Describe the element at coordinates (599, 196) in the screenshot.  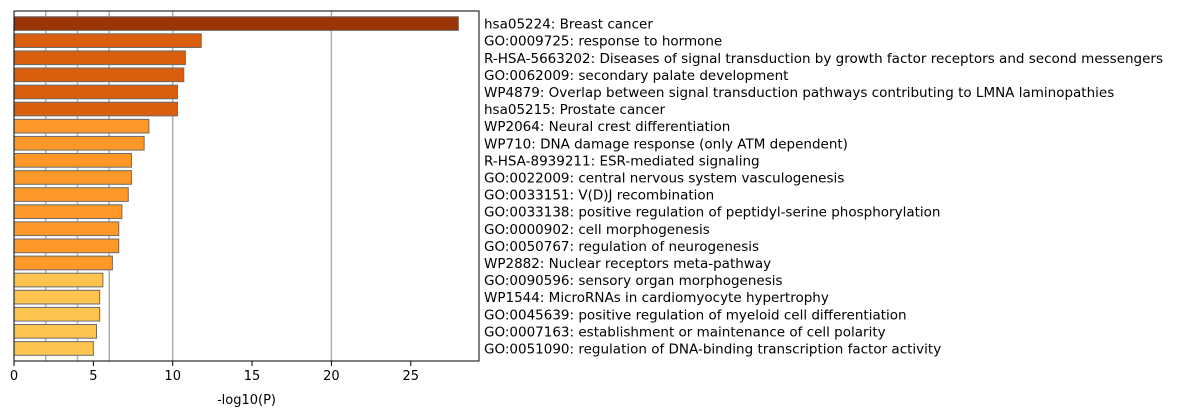
I see `category-label-10: GO:0033151: V(D)J recombination` at that location.